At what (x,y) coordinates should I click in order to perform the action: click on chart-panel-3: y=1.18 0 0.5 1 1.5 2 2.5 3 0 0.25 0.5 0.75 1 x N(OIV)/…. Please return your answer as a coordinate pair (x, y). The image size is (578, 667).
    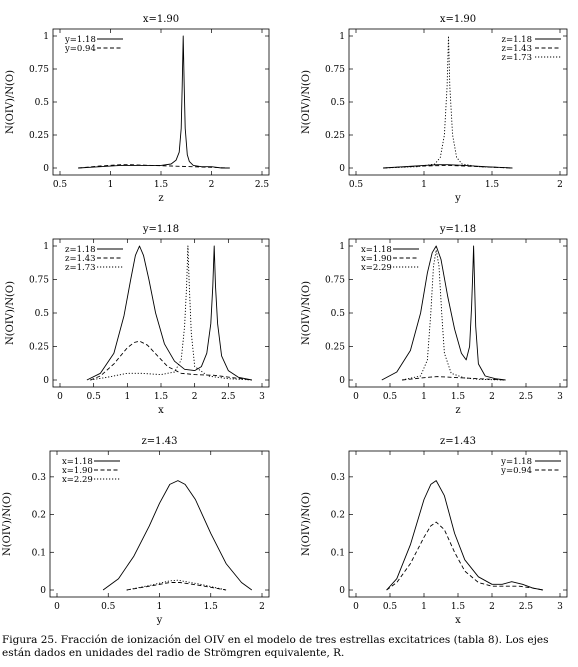
    Looking at the image, I should click on (137, 320).